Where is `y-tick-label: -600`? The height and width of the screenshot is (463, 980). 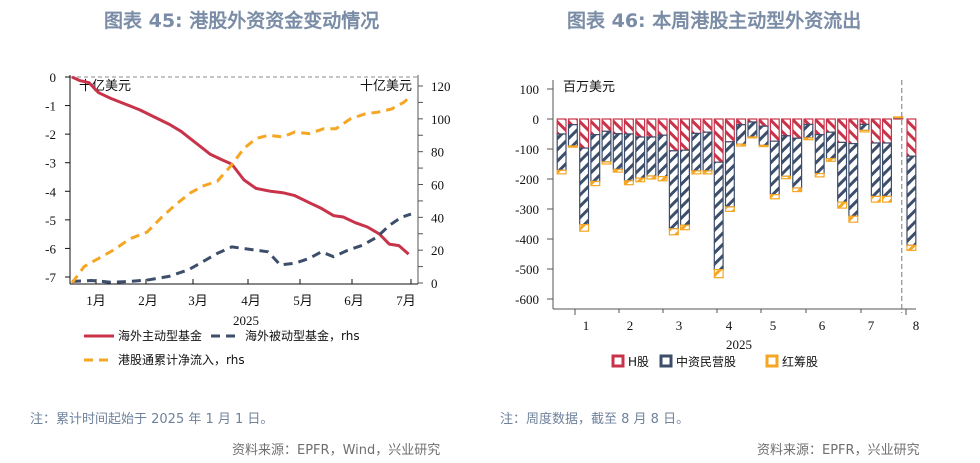 y-tick-label: -600 is located at coordinates (527, 299).